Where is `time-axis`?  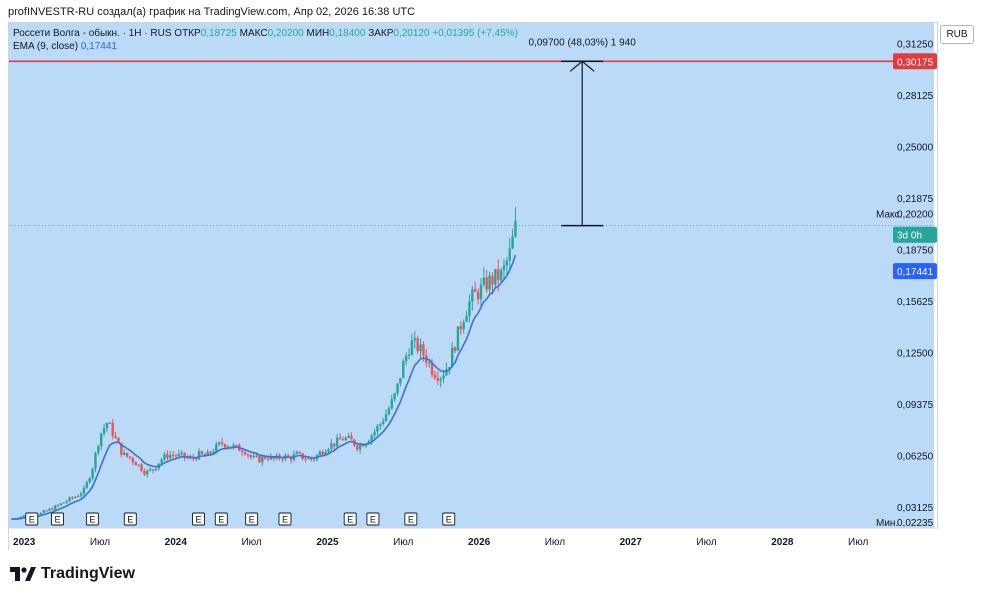
time-axis is located at coordinates (474, 539).